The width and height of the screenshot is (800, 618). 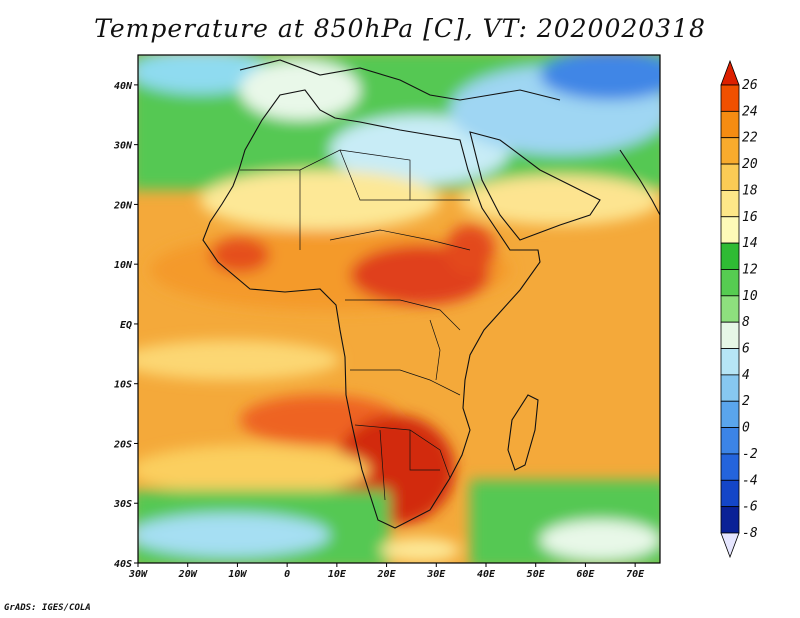 What do you see at coordinates (123, 205) in the screenshot?
I see `lat-tick-label: 20N` at bounding box center [123, 205].